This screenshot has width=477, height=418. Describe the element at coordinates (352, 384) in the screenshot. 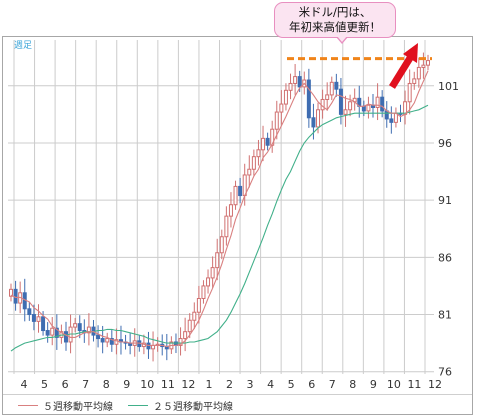

I see `x-tick-label-16: 8` at that location.